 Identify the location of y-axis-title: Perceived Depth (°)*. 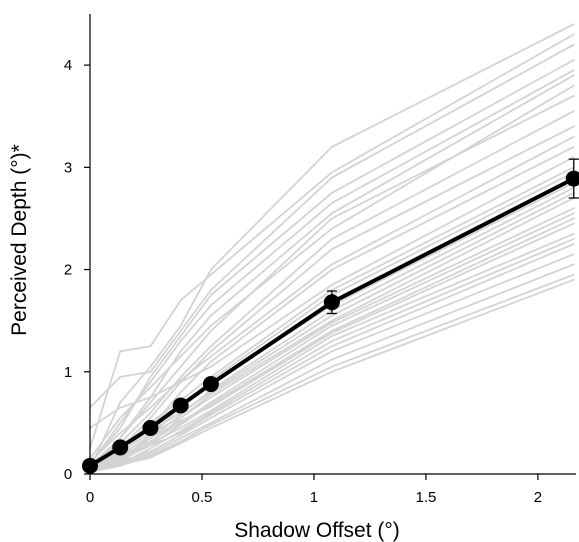
(19, 240).